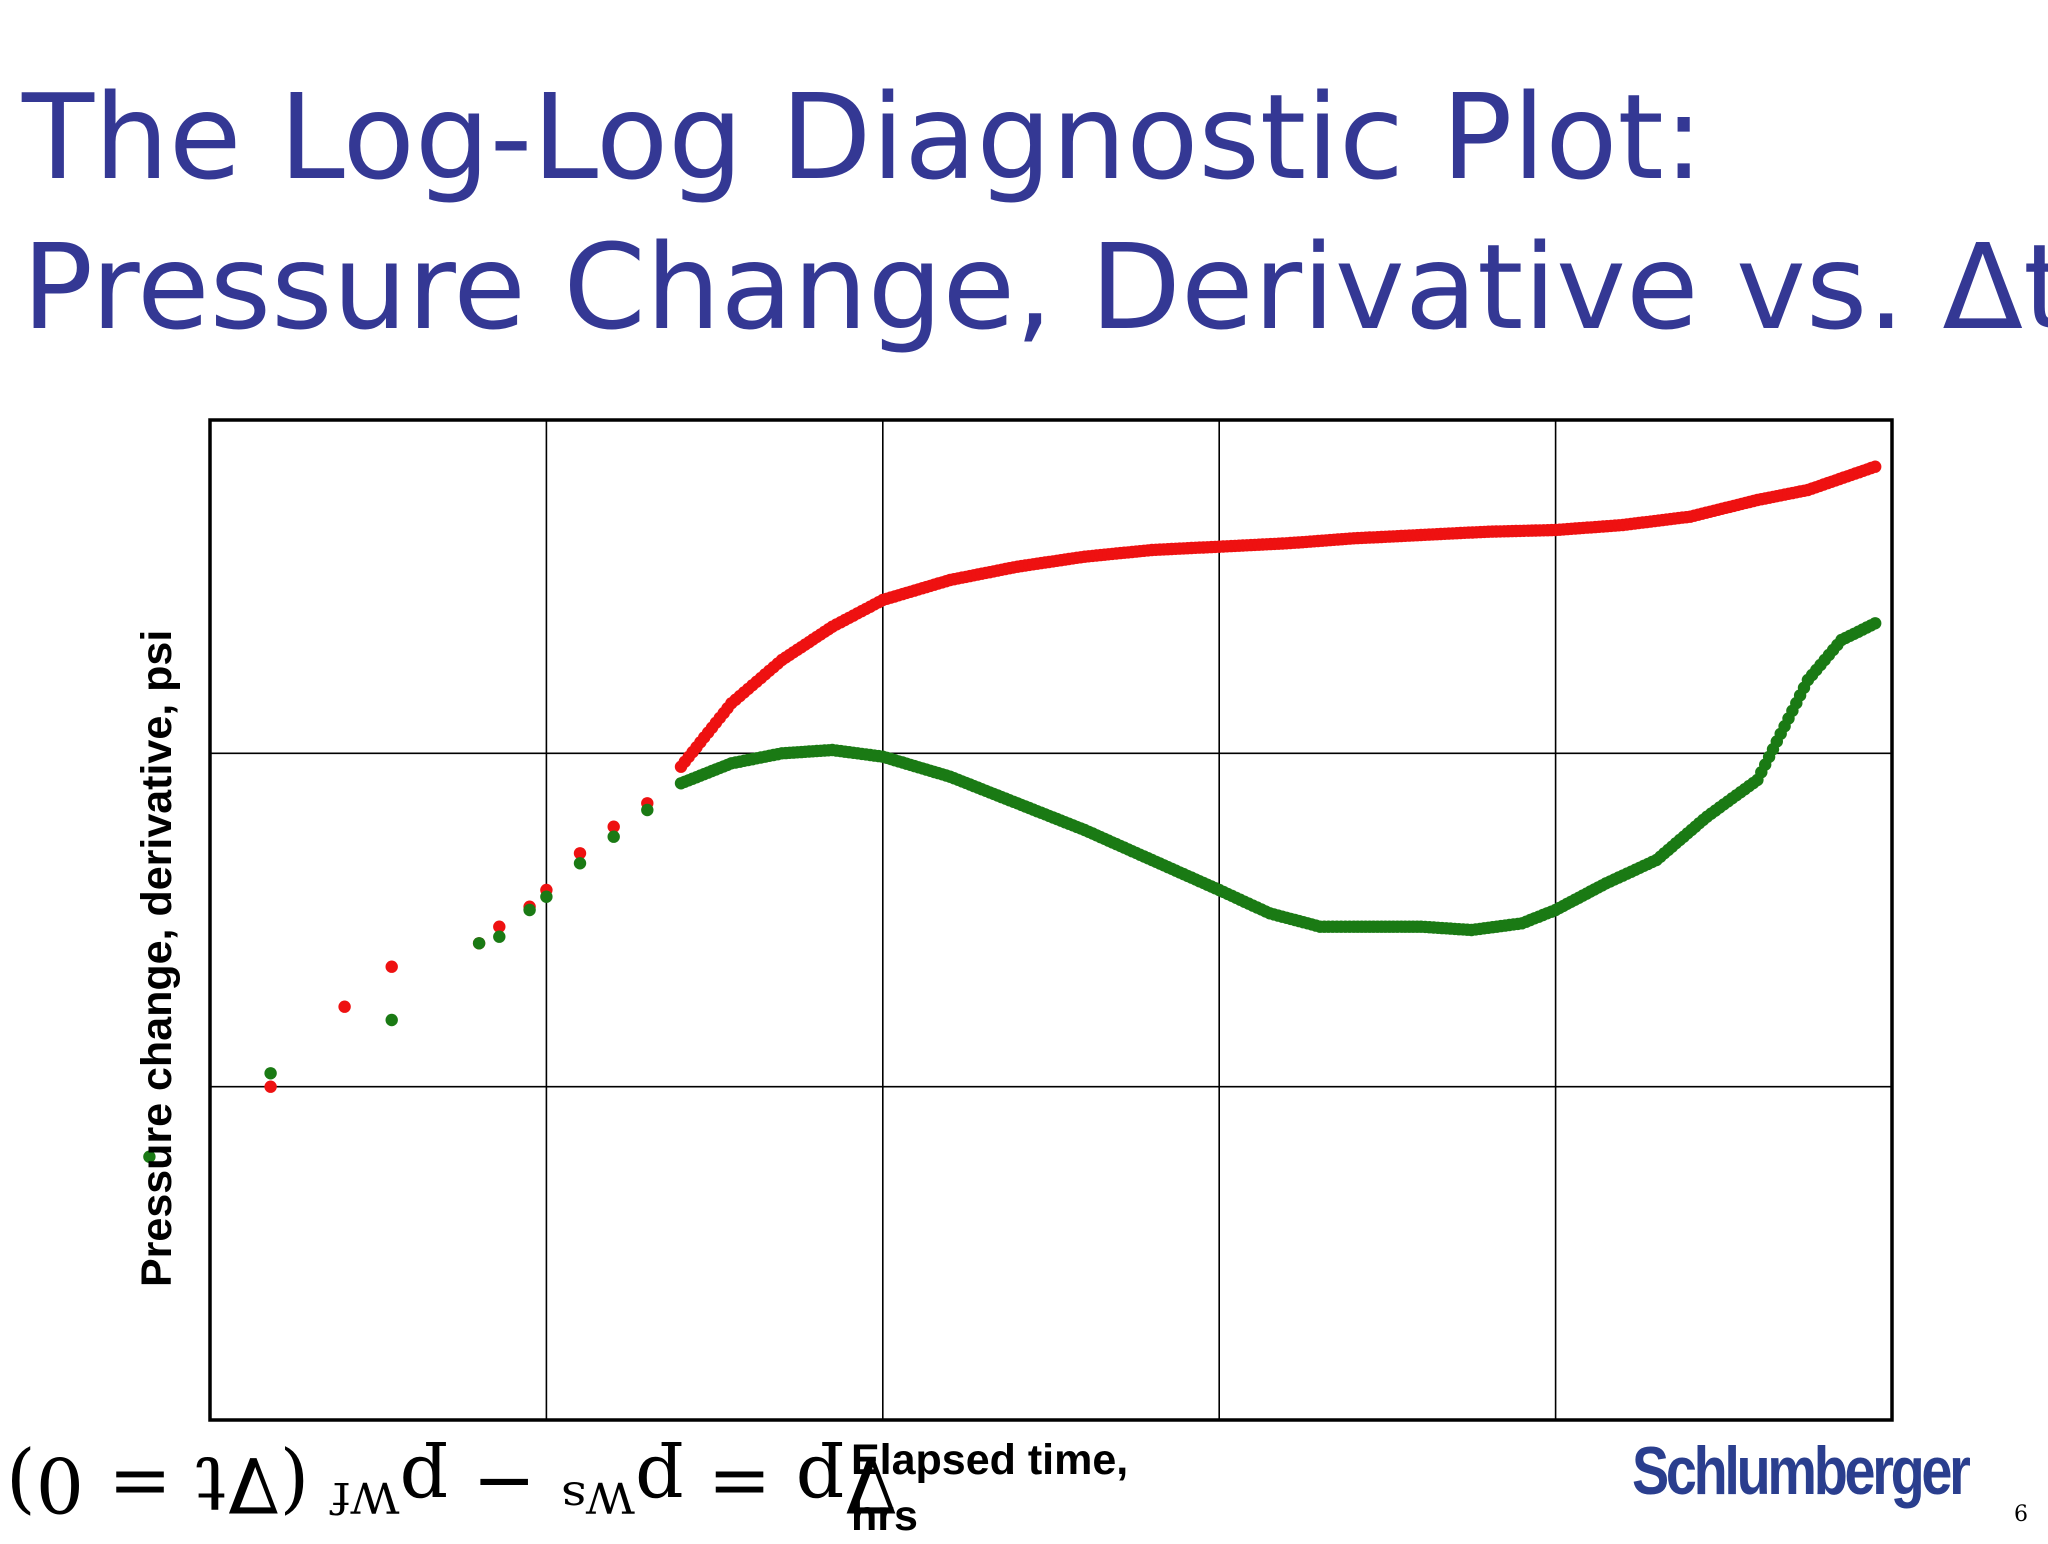 This screenshot has height=1544, width=2048. I want to click on x-axis-label: Elapsed time, hrs, so click(990, 1488).